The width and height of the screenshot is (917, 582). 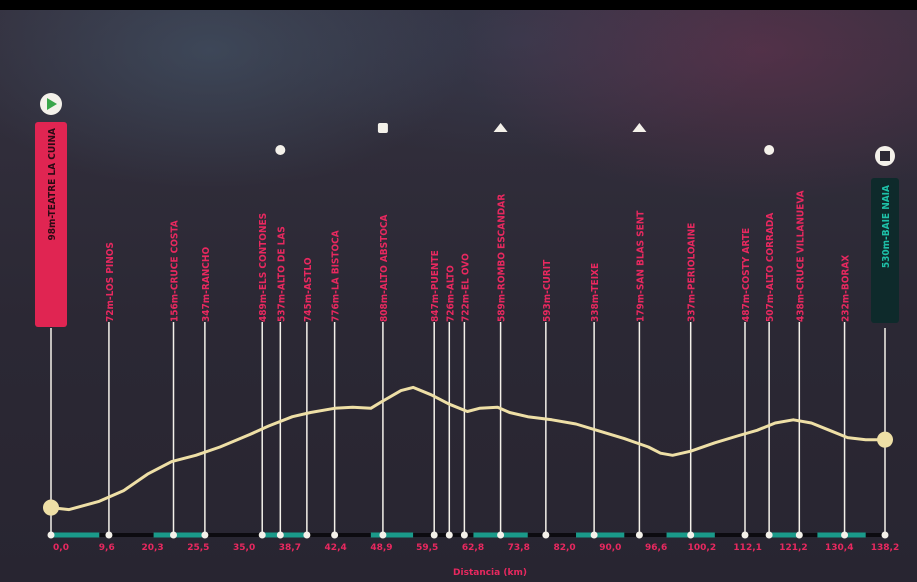 I want to click on start-point-marker, so click(x=51, y=507).